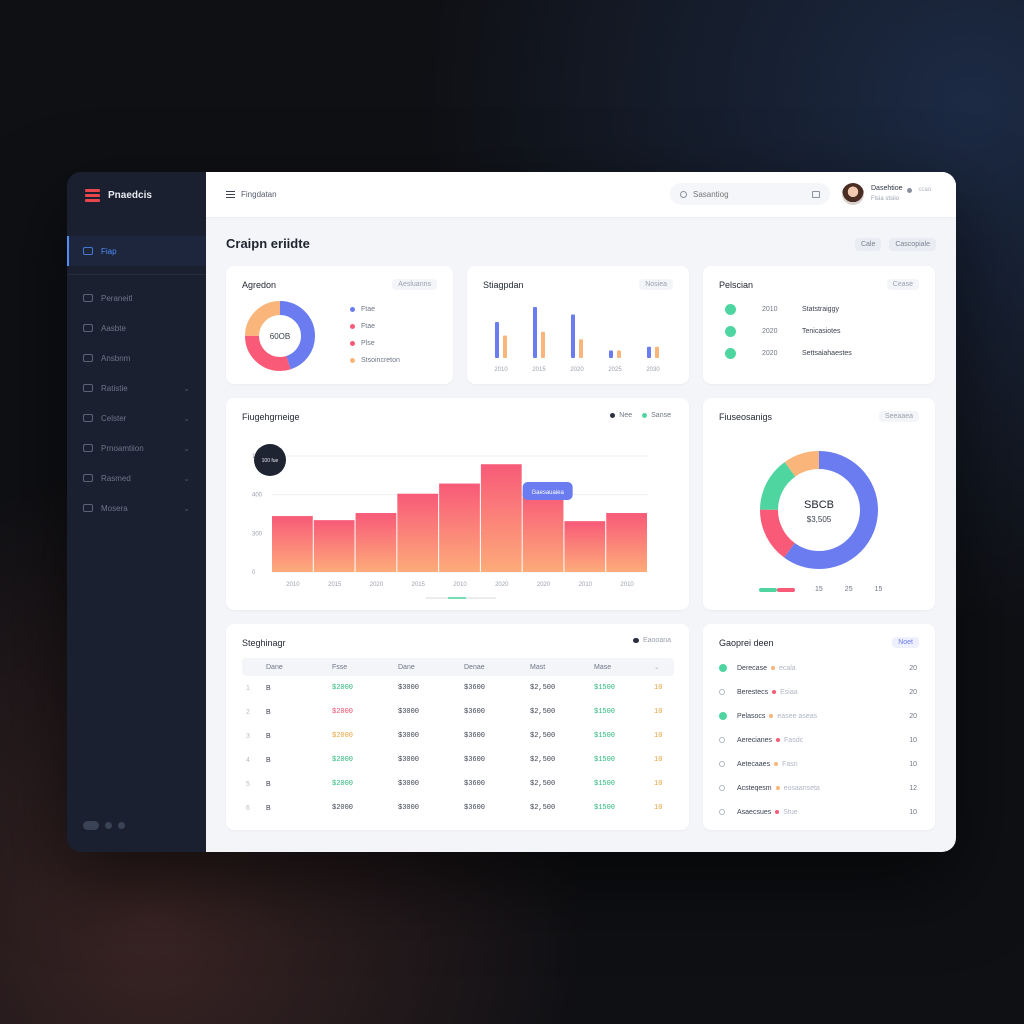  What do you see at coordinates (651, 640) in the screenshot?
I see `table-filter: Eaooana` at bounding box center [651, 640].